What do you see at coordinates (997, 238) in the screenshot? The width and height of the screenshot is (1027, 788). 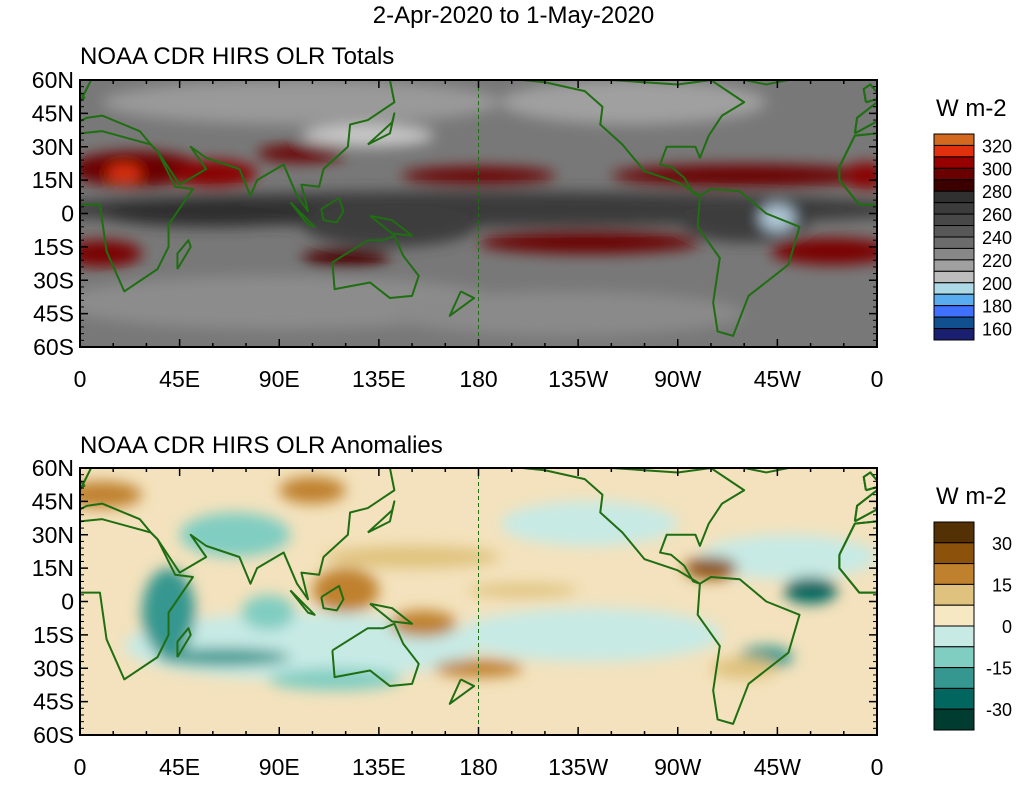 I see `totals-colorbar-label: 240` at bounding box center [997, 238].